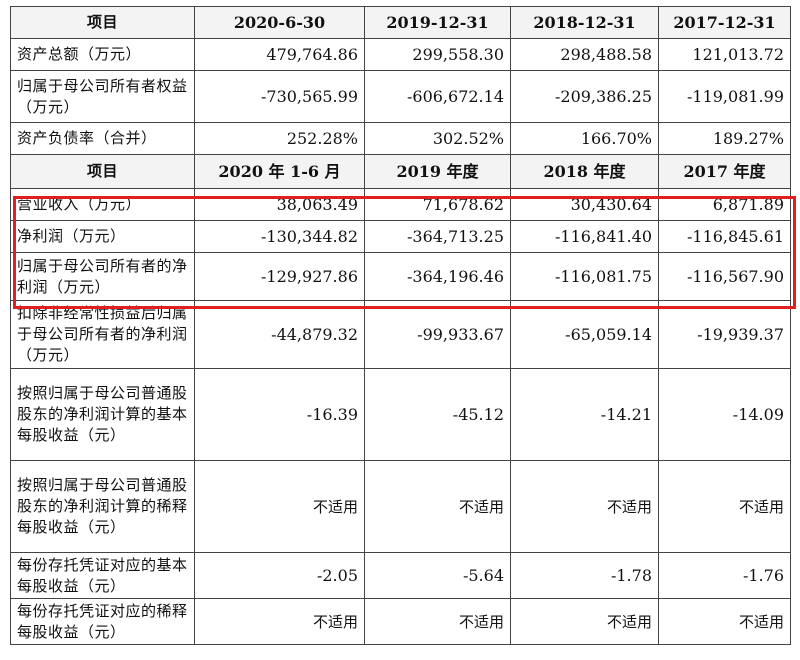 Image resolution: width=800 pixels, height=660 pixels. I want to click on row-label: 资产总额（万元）, so click(102, 54).